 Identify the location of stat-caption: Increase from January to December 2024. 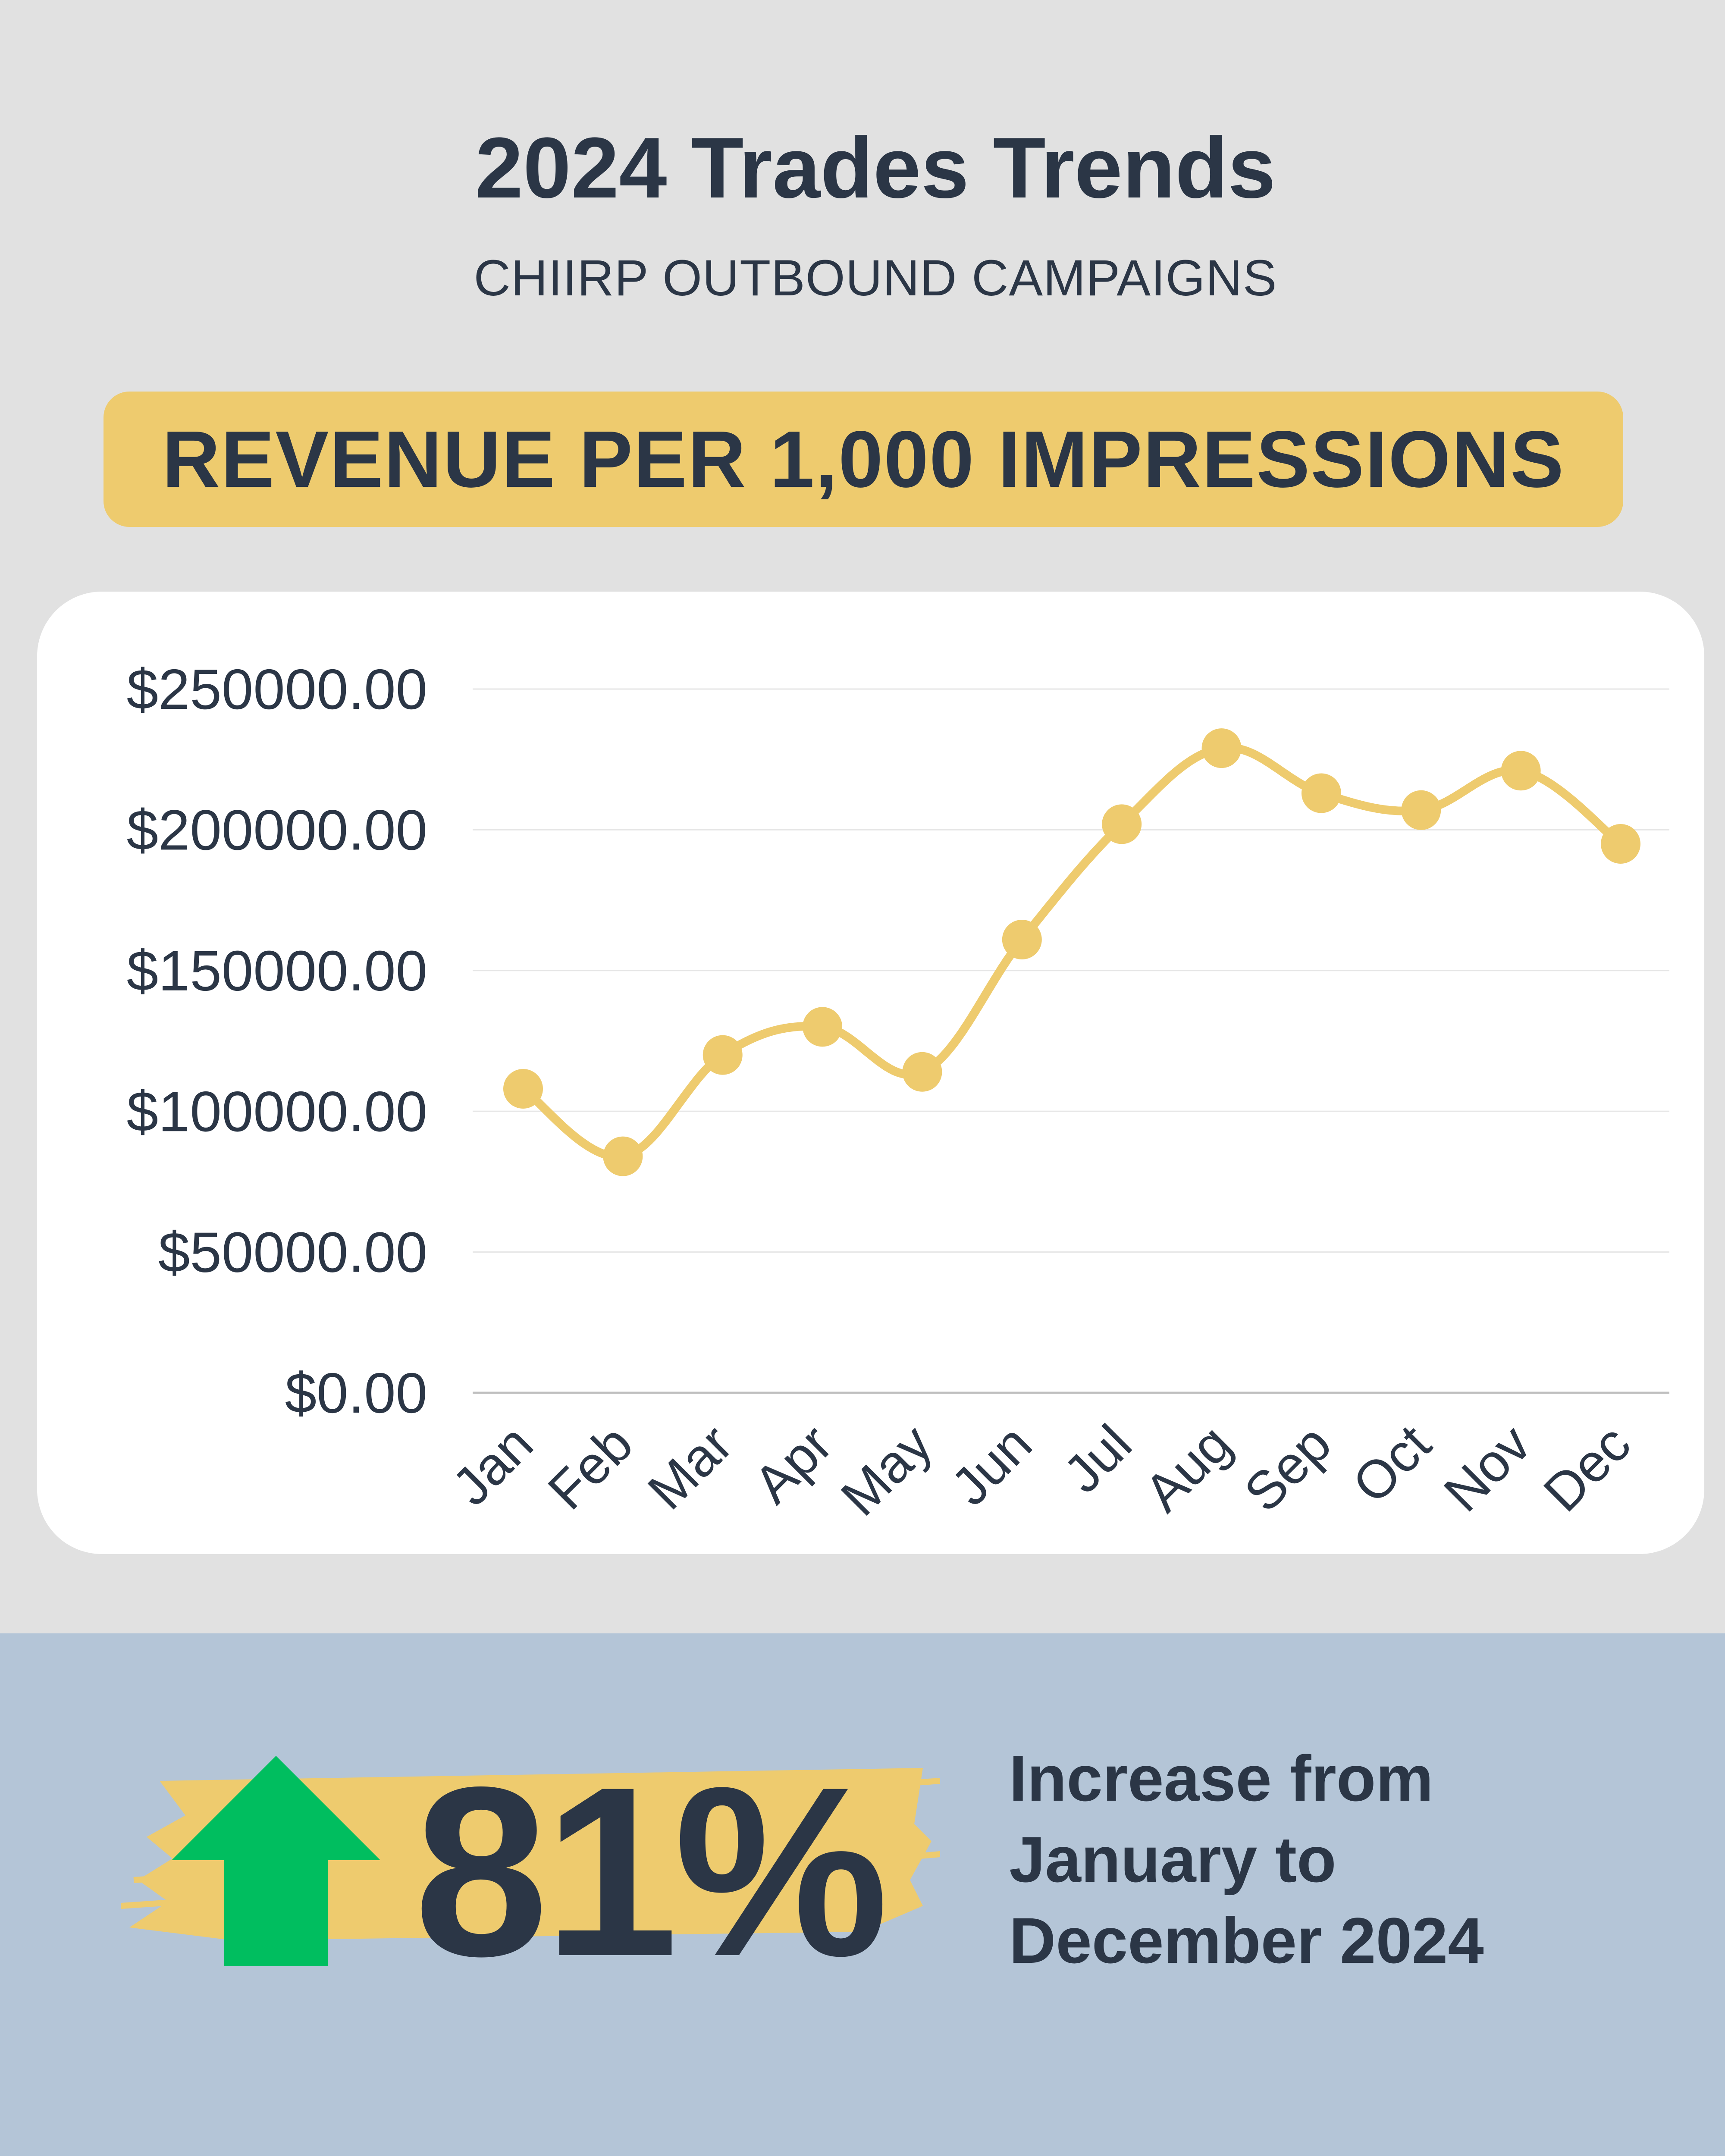
(1247, 1859).